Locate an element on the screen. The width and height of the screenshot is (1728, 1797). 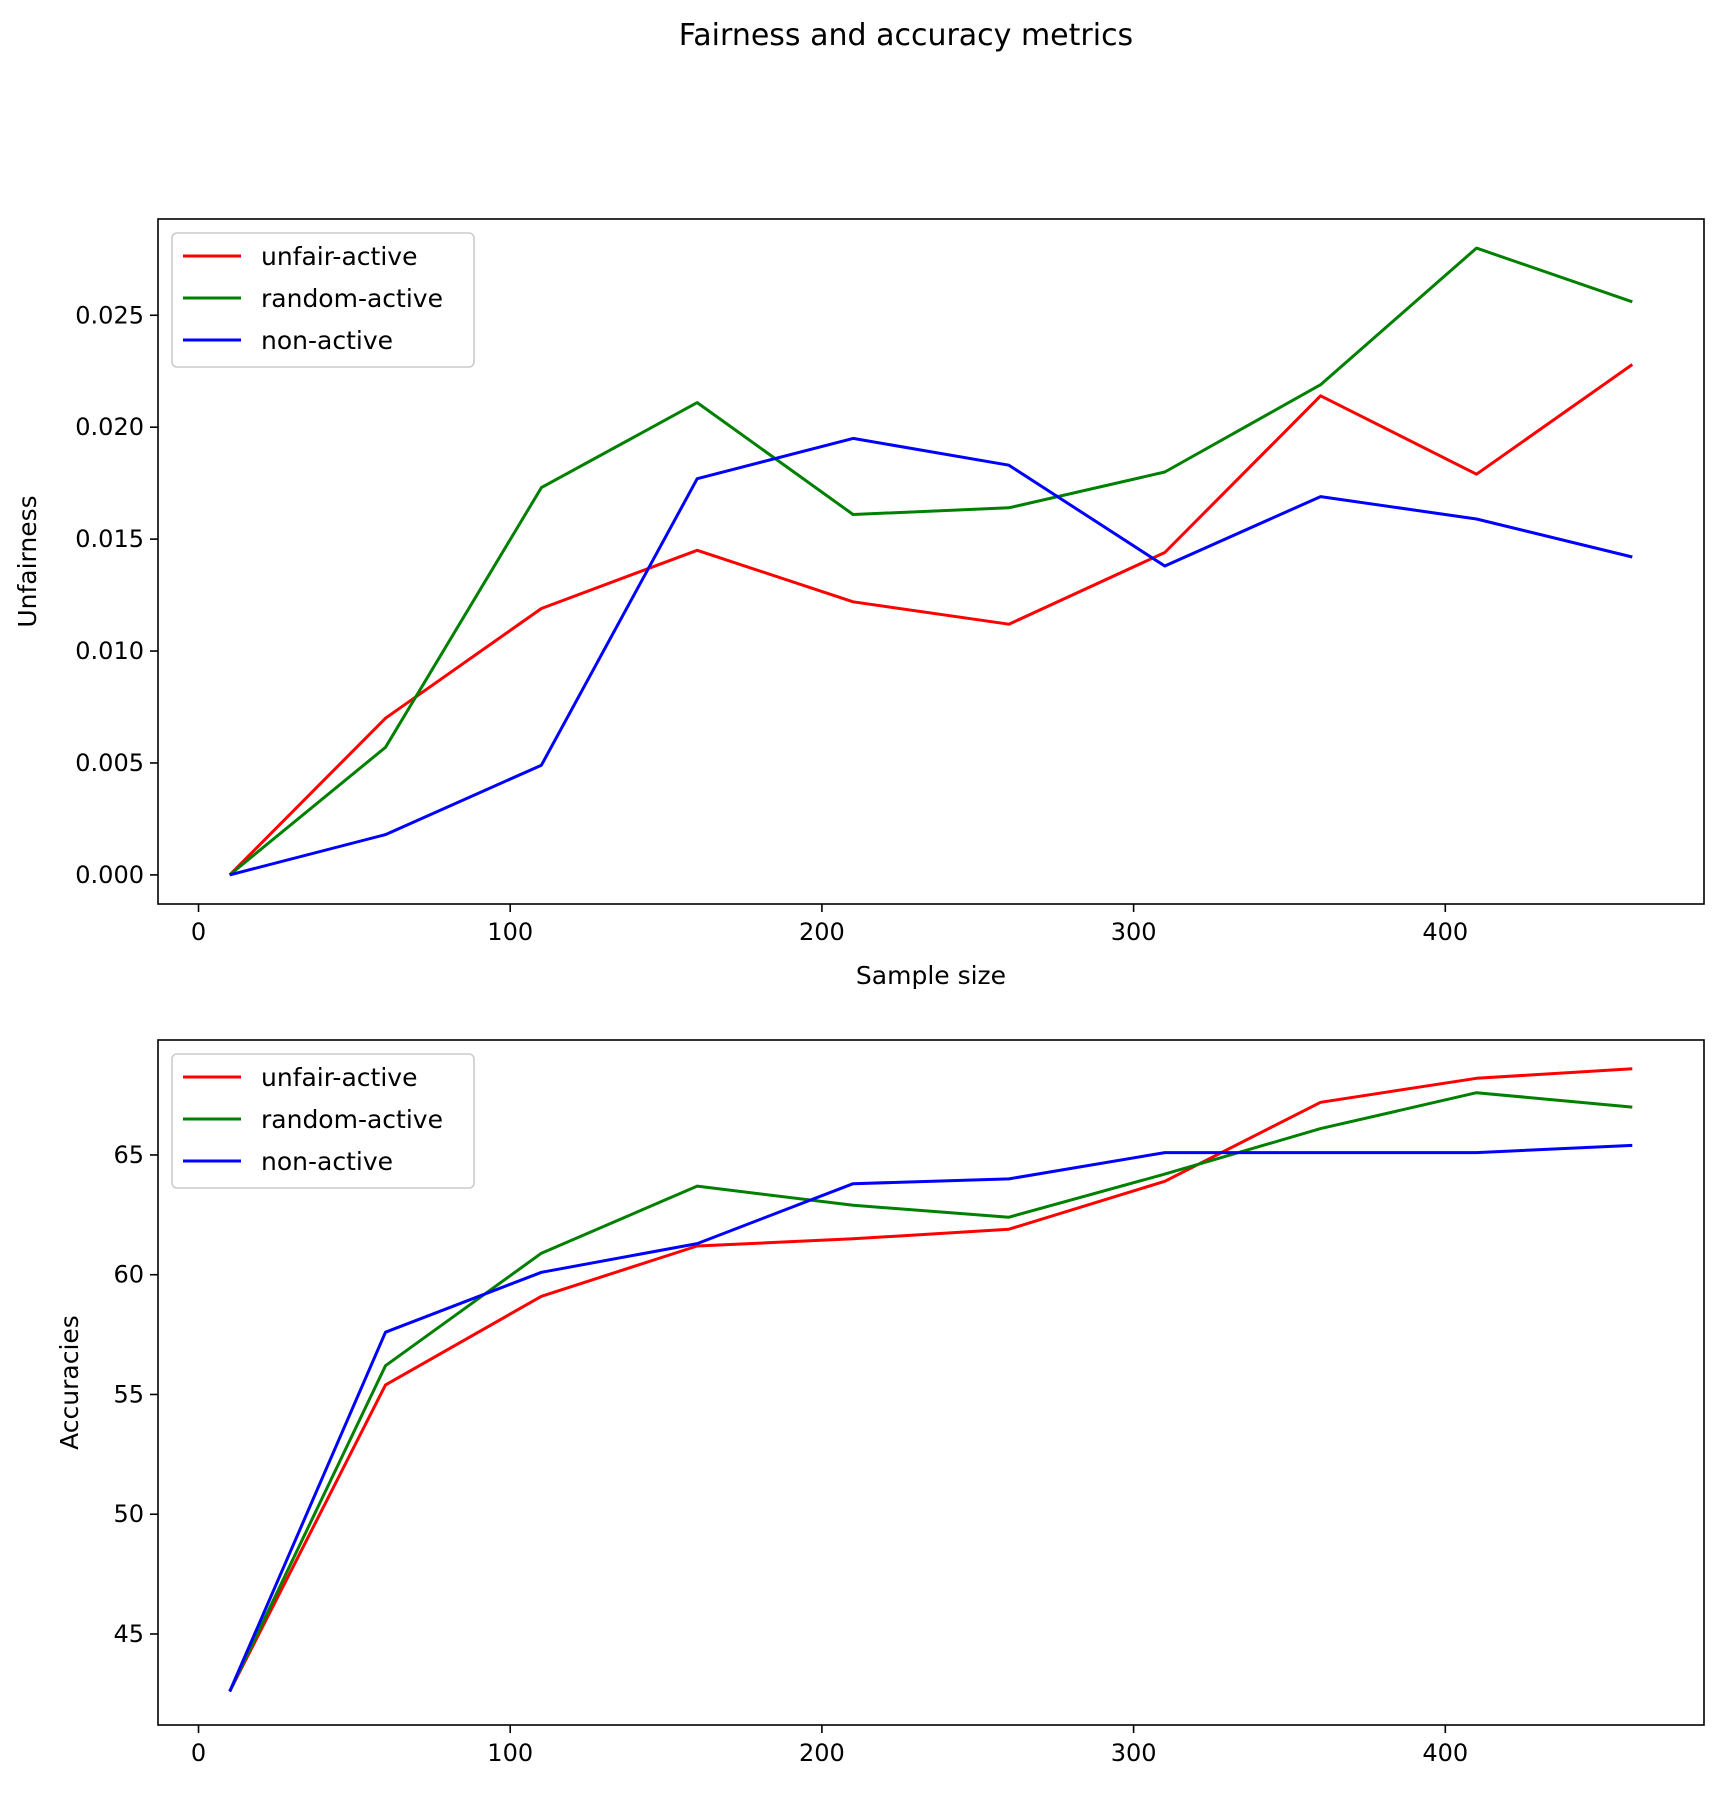
unfairness-x-tick-label: 200 is located at coordinates (822, 932).